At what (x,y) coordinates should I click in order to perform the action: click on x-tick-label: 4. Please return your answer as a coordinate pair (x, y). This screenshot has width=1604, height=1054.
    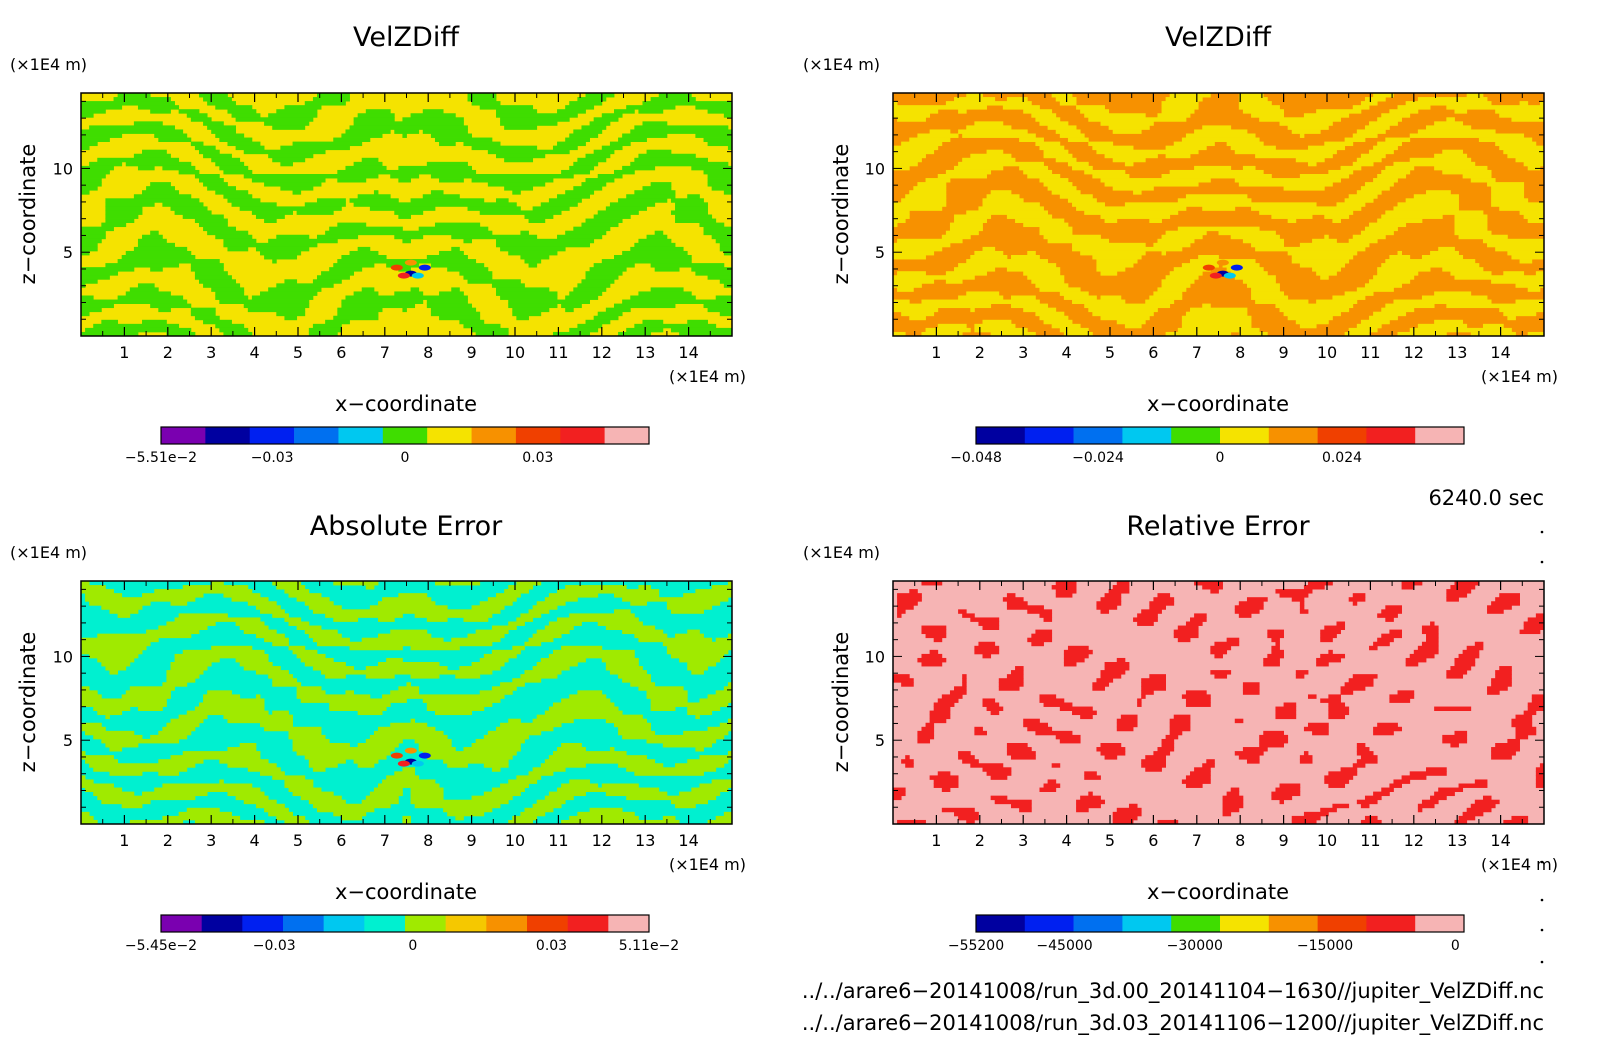
    Looking at the image, I should click on (1067, 352).